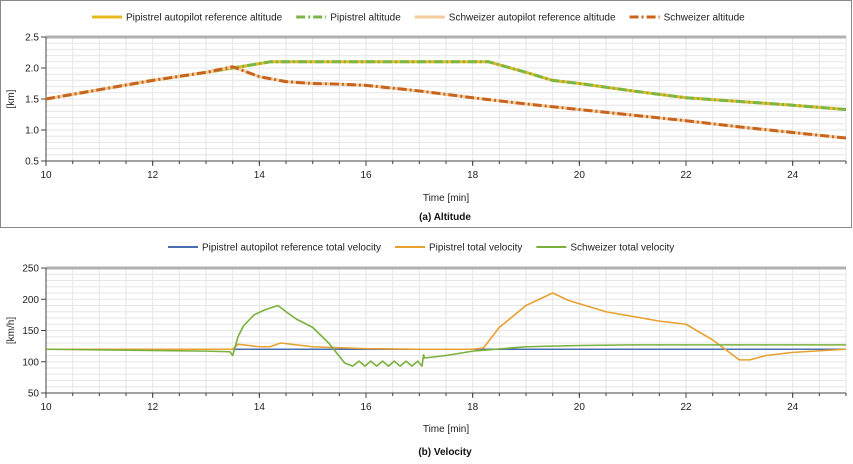  What do you see at coordinates (30, 362) in the screenshot?
I see `y-tick-label: 100` at bounding box center [30, 362].